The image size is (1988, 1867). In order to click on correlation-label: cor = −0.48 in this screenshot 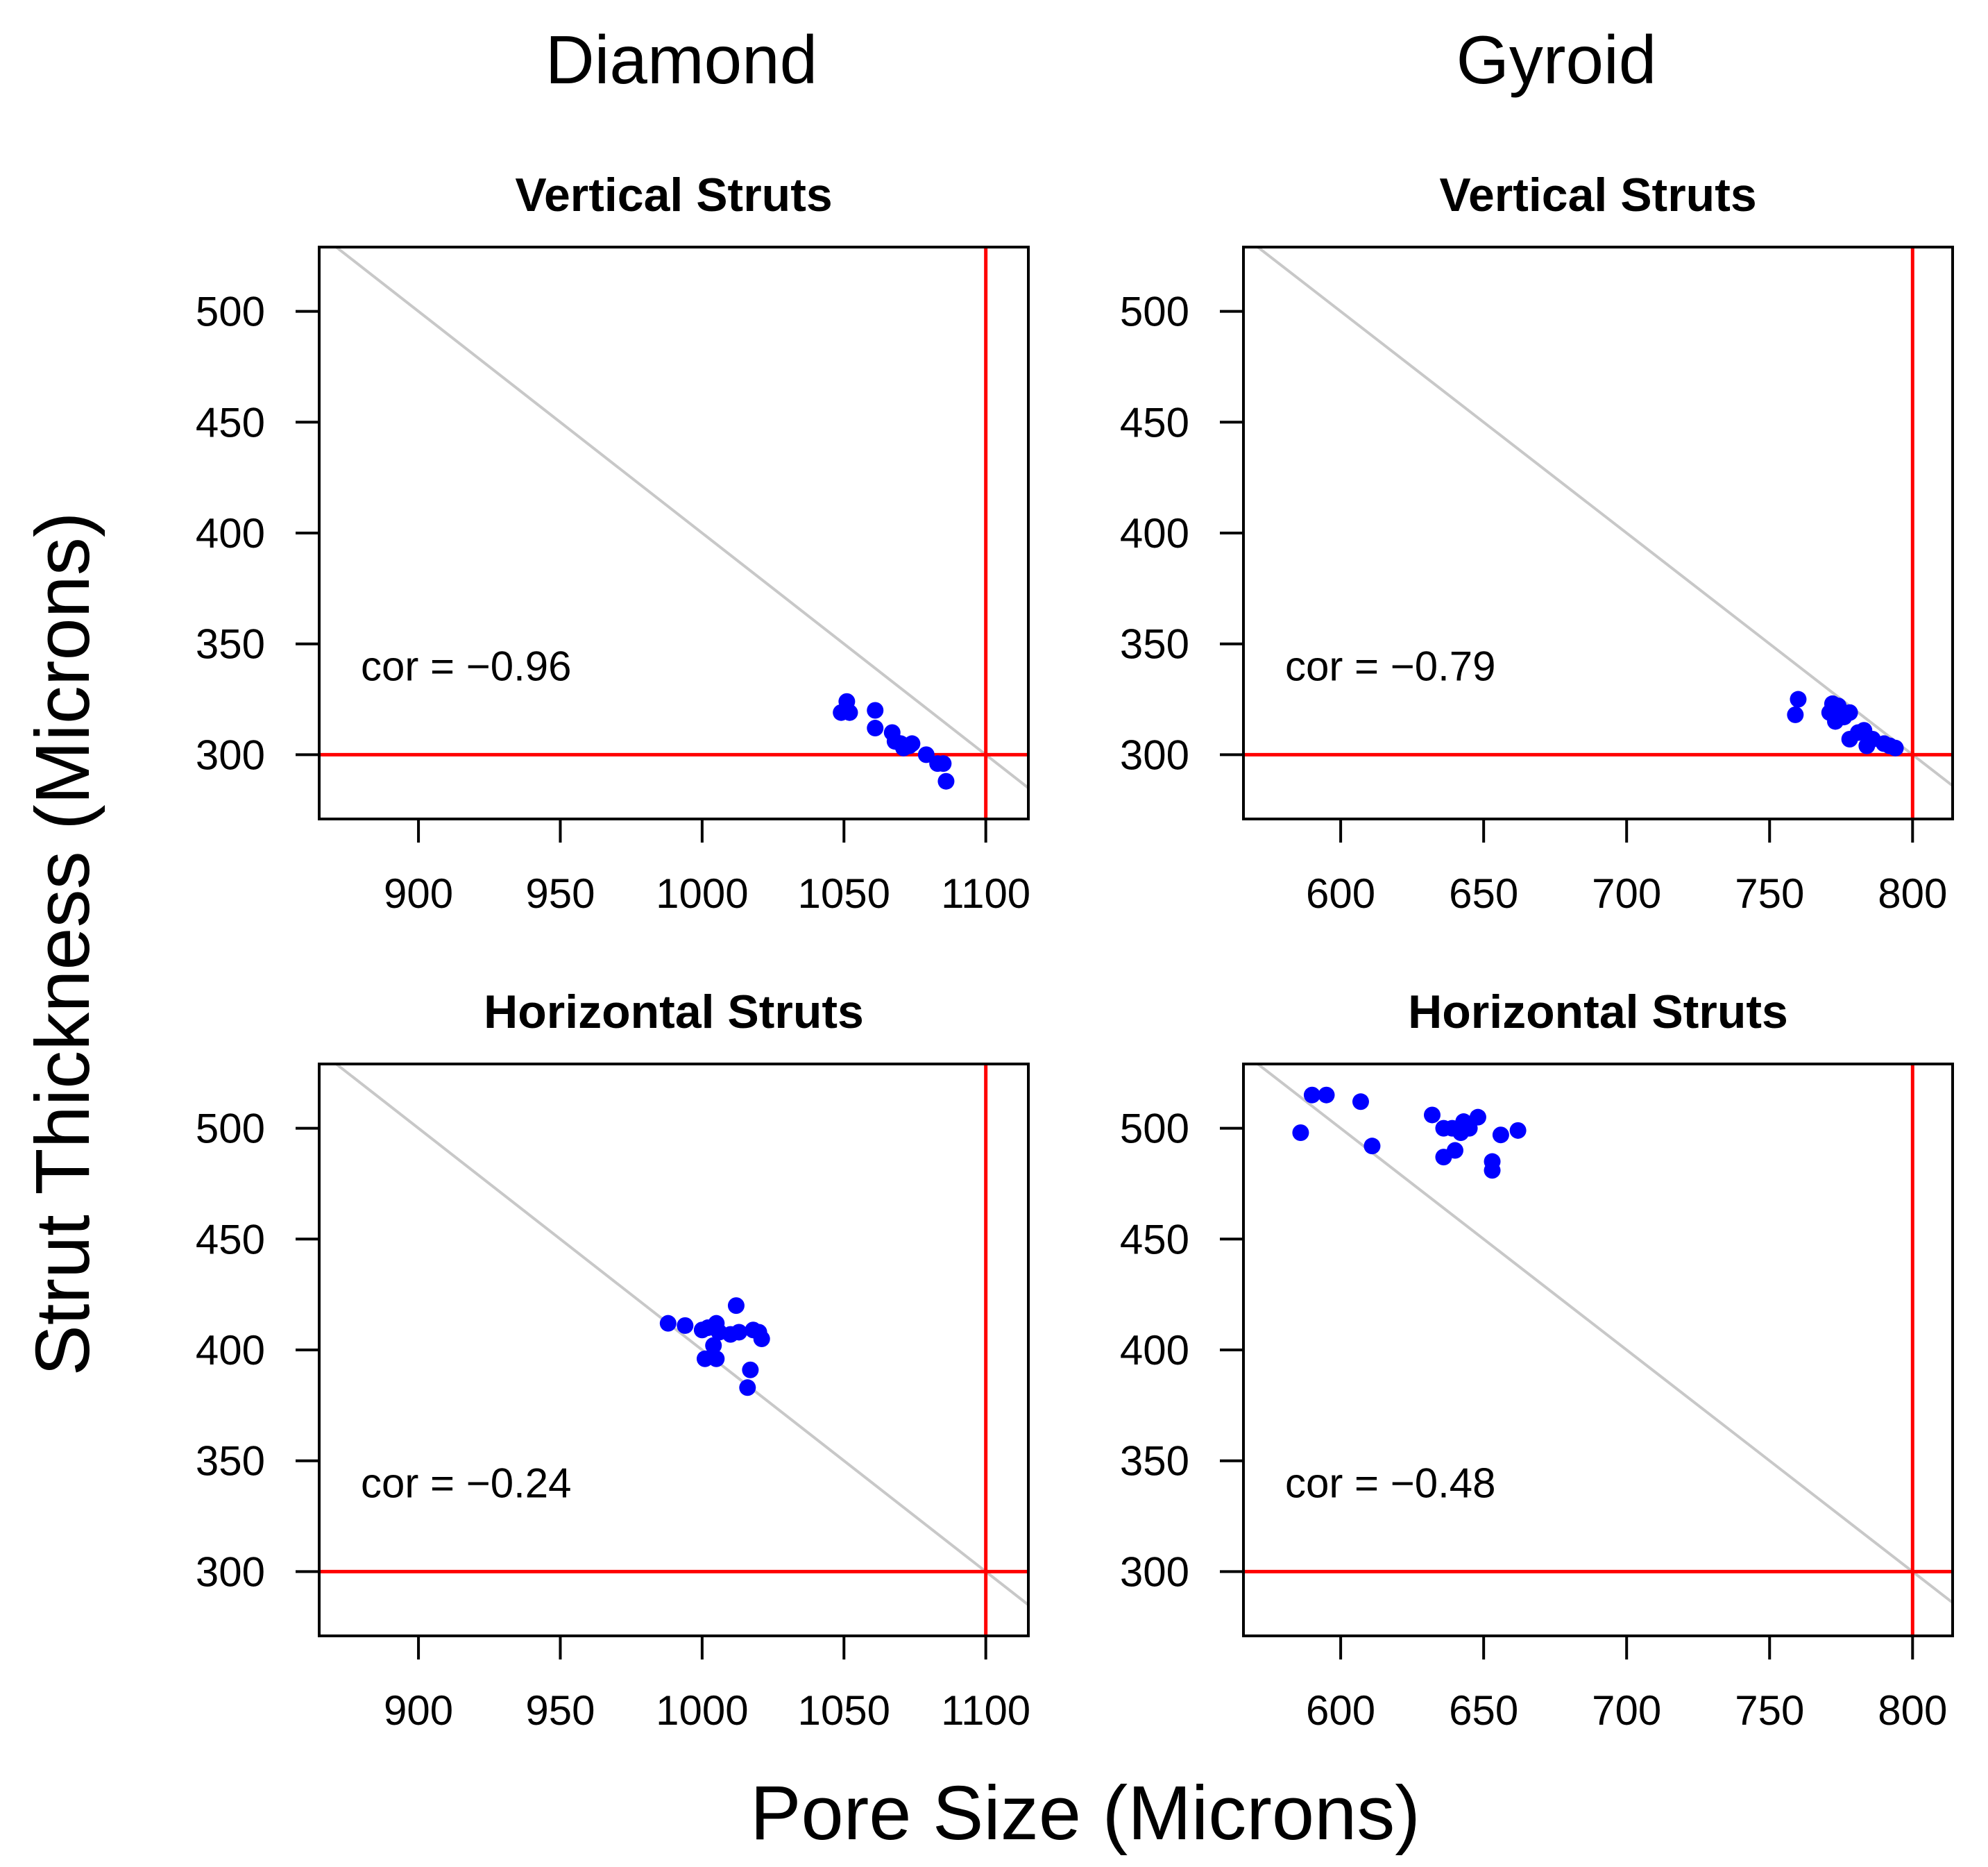, I will do `click(1390, 1483)`.